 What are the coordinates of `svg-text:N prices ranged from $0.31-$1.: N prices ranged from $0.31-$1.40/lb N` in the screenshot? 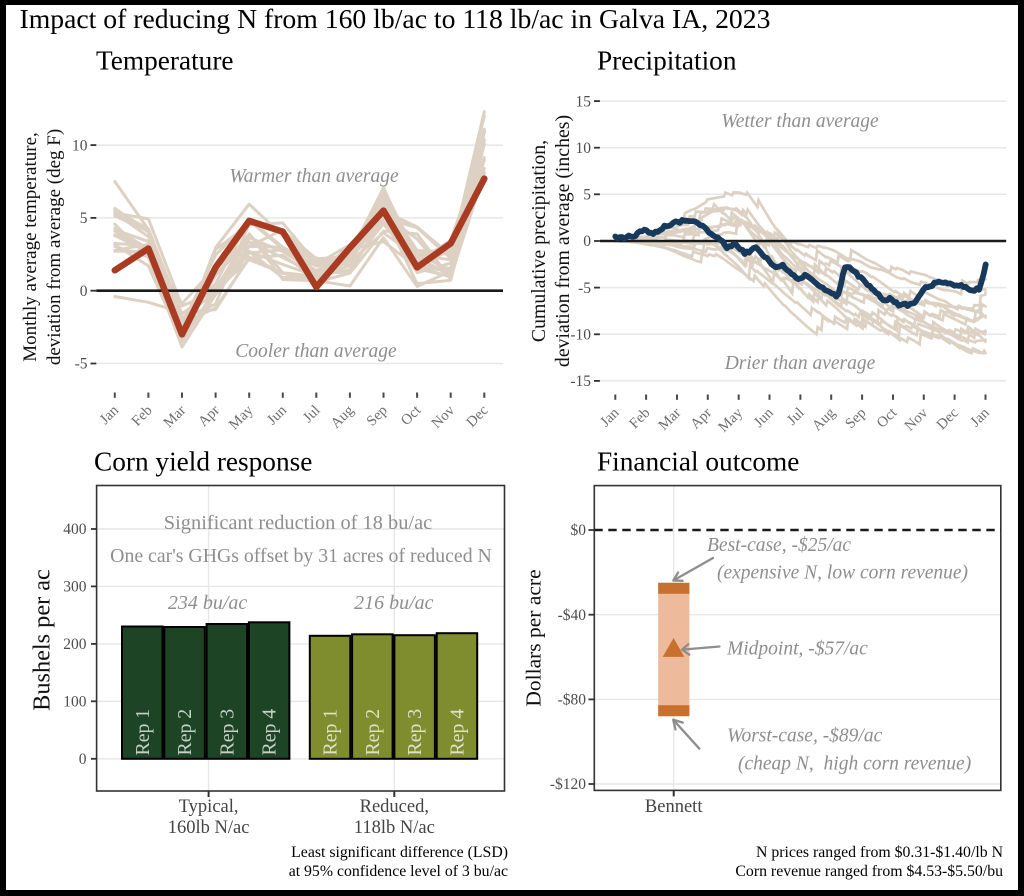 It's located at (880, 852).